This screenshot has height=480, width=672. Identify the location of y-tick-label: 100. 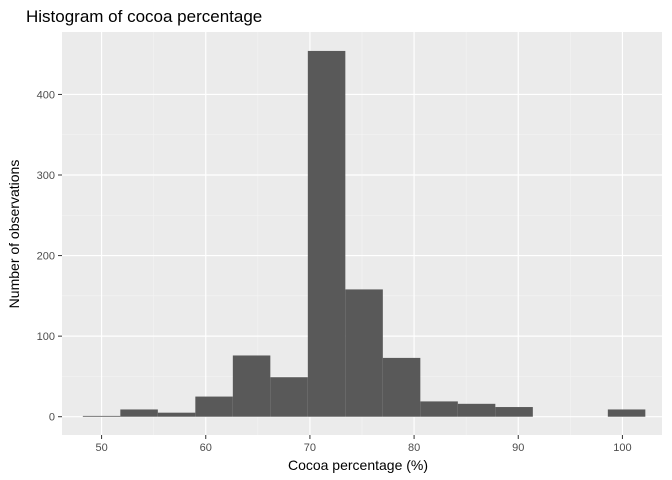
(46, 337).